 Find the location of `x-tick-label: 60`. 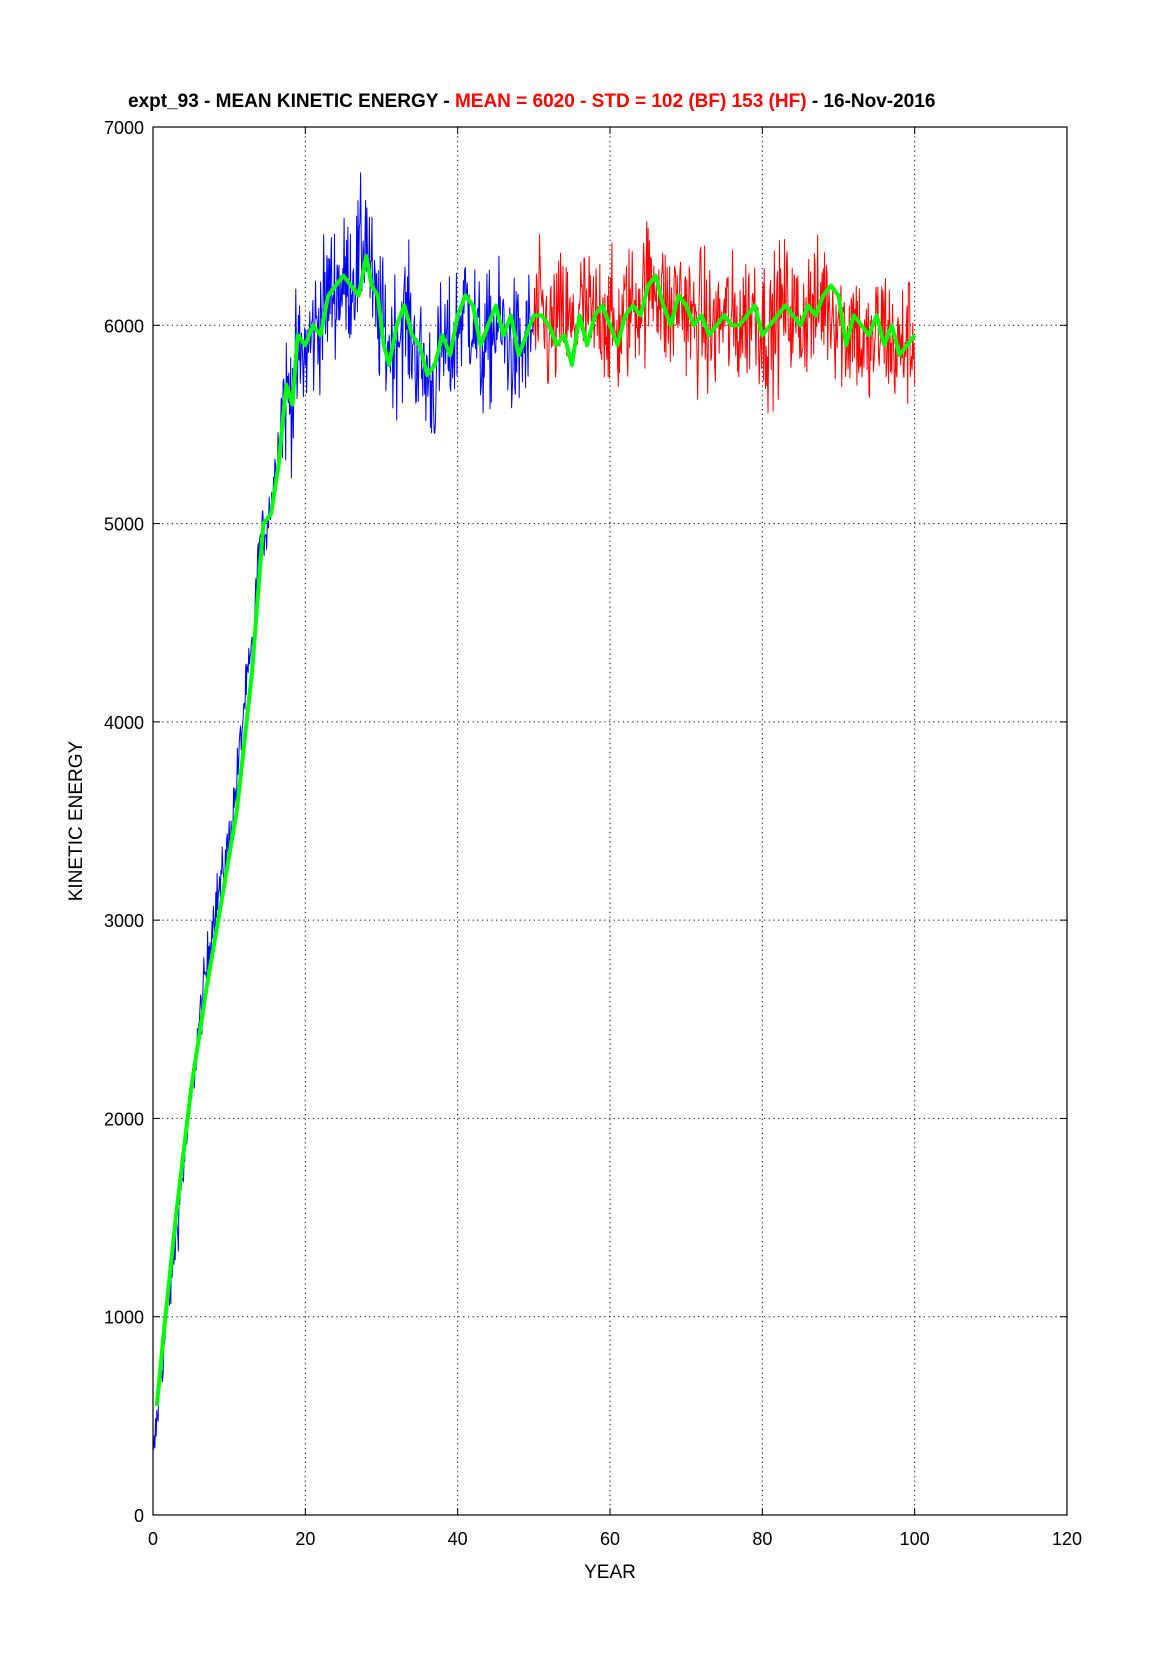

x-tick-label: 60 is located at coordinates (610, 1539).